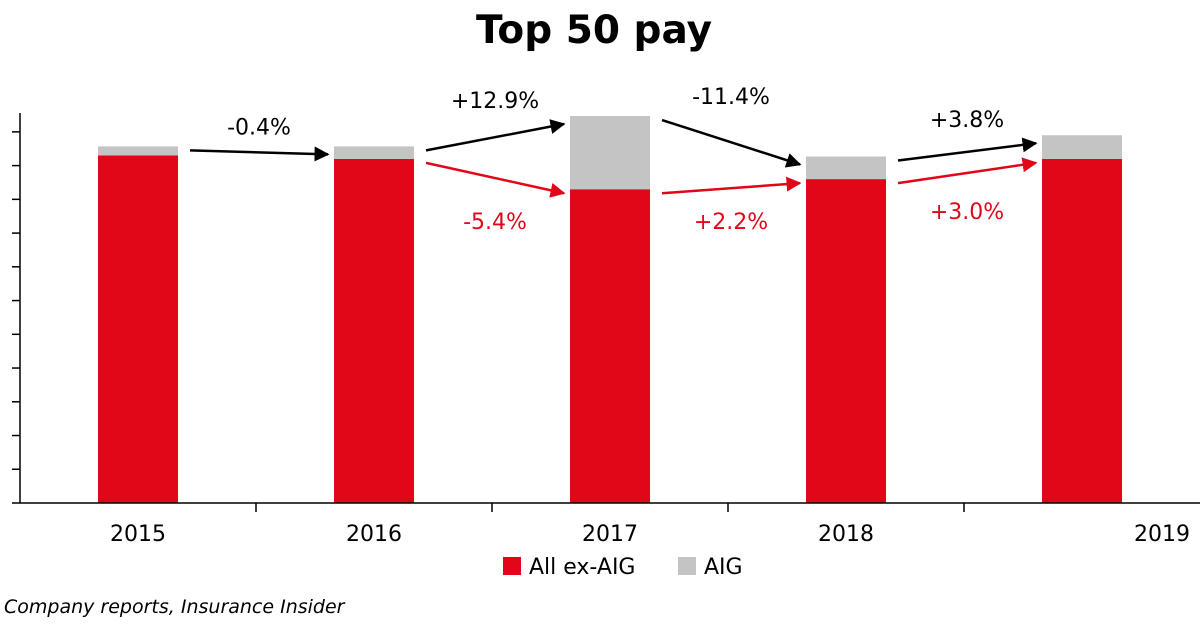  What do you see at coordinates (687, 566) in the screenshot?
I see `legend-swatch-aig` at bounding box center [687, 566].